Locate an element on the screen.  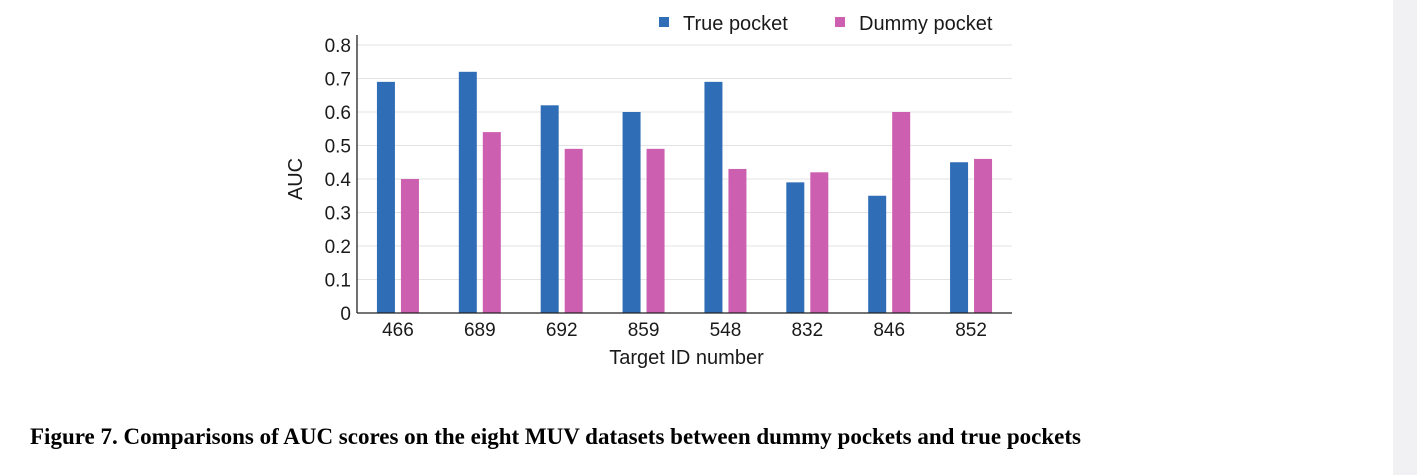
y-tick-label: 0.1 is located at coordinates (338, 281).